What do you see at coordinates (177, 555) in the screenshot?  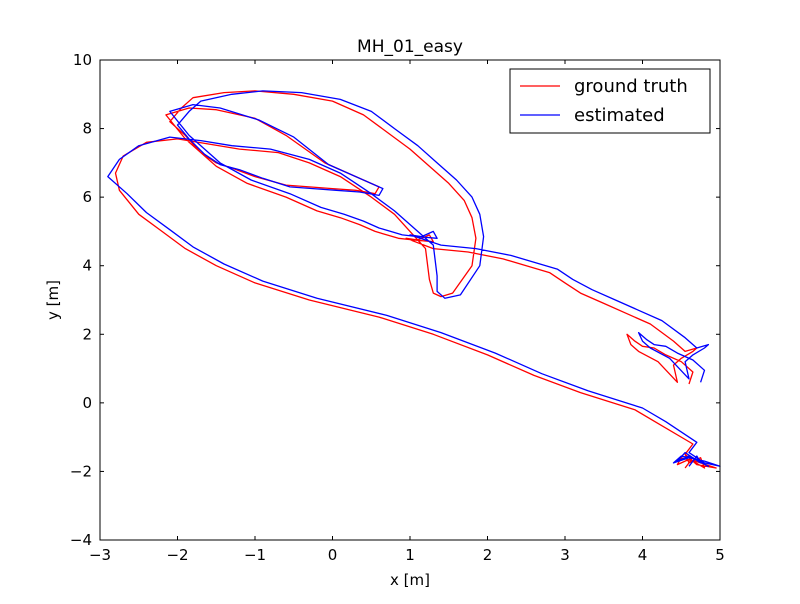 I see `x-tick-label: −2` at bounding box center [177, 555].